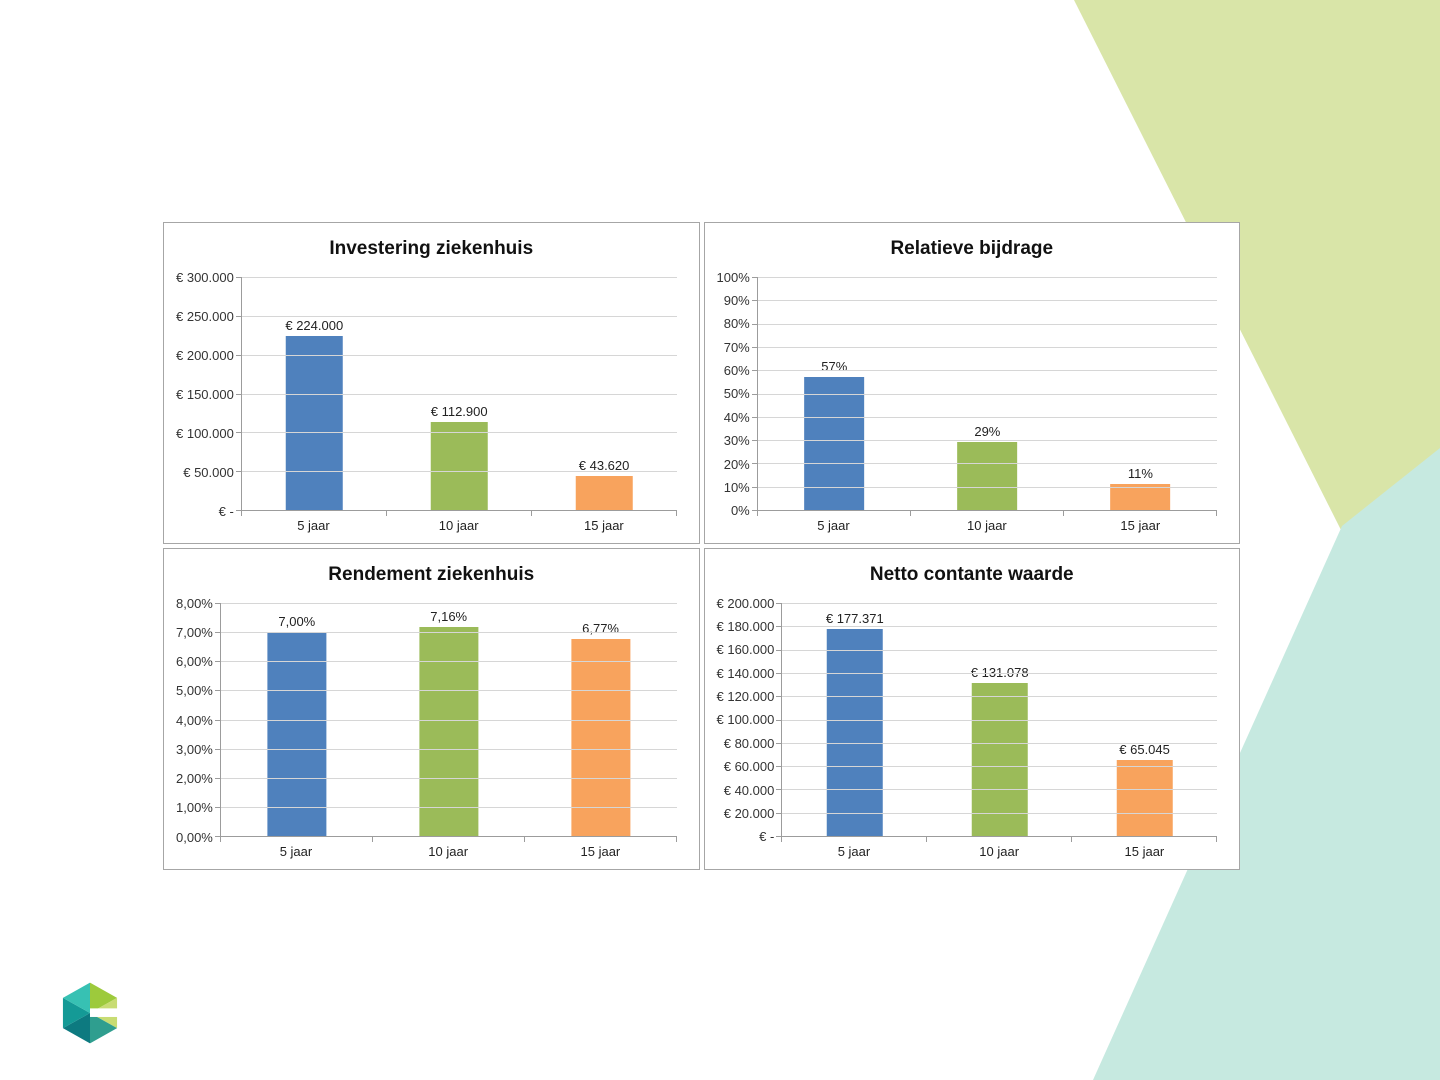  Describe the element at coordinates (972, 248) in the screenshot. I see `chart-title: Relatieve bijdrage` at that location.